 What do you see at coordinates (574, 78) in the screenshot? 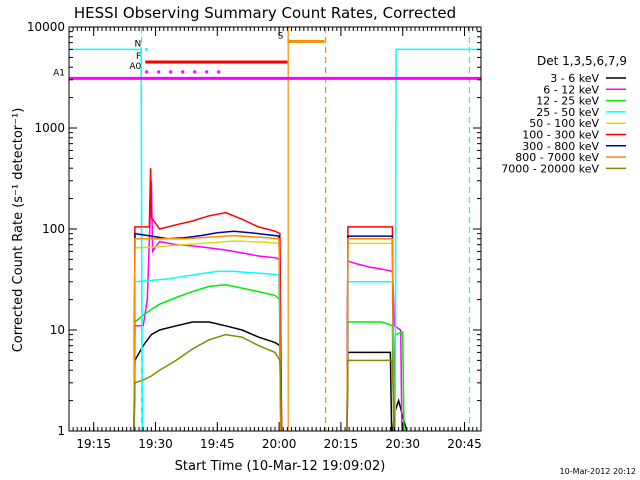
I see `legend-label-0: 3 - 6 keV` at bounding box center [574, 78].